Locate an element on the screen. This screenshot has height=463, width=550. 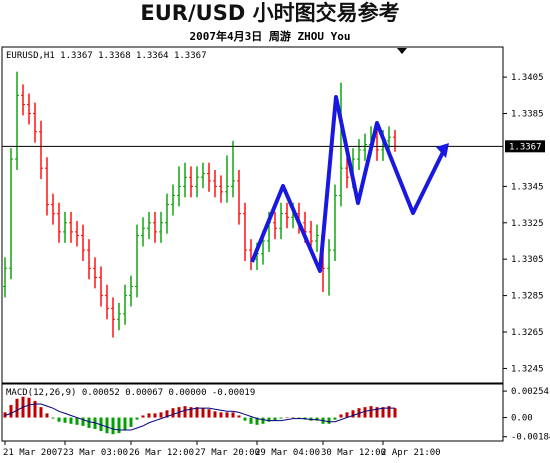
y-tick-label: 0.00 is located at coordinates (522, 419).